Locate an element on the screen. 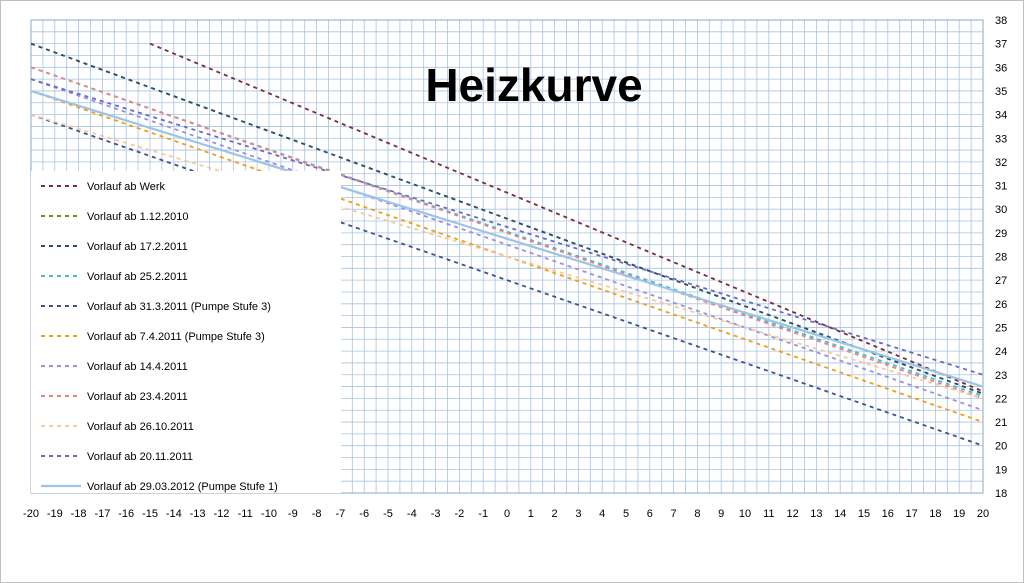  x-tick-label: 2 is located at coordinates (555, 514).